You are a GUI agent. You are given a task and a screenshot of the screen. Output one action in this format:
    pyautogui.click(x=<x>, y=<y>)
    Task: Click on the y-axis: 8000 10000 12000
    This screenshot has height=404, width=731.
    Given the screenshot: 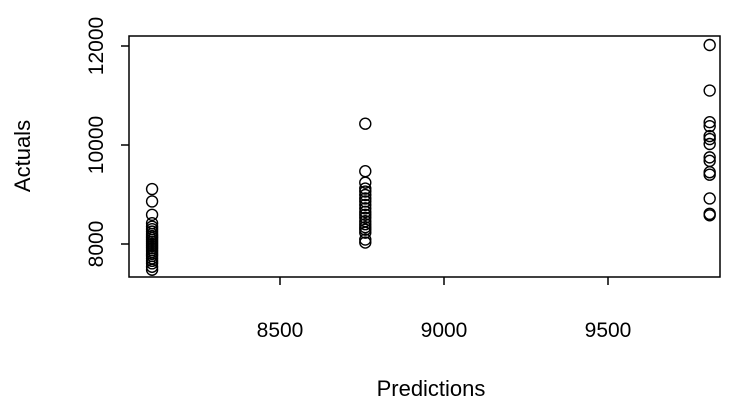 What is the action you would take?
    pyautogui.click(x=107, y=142)
    